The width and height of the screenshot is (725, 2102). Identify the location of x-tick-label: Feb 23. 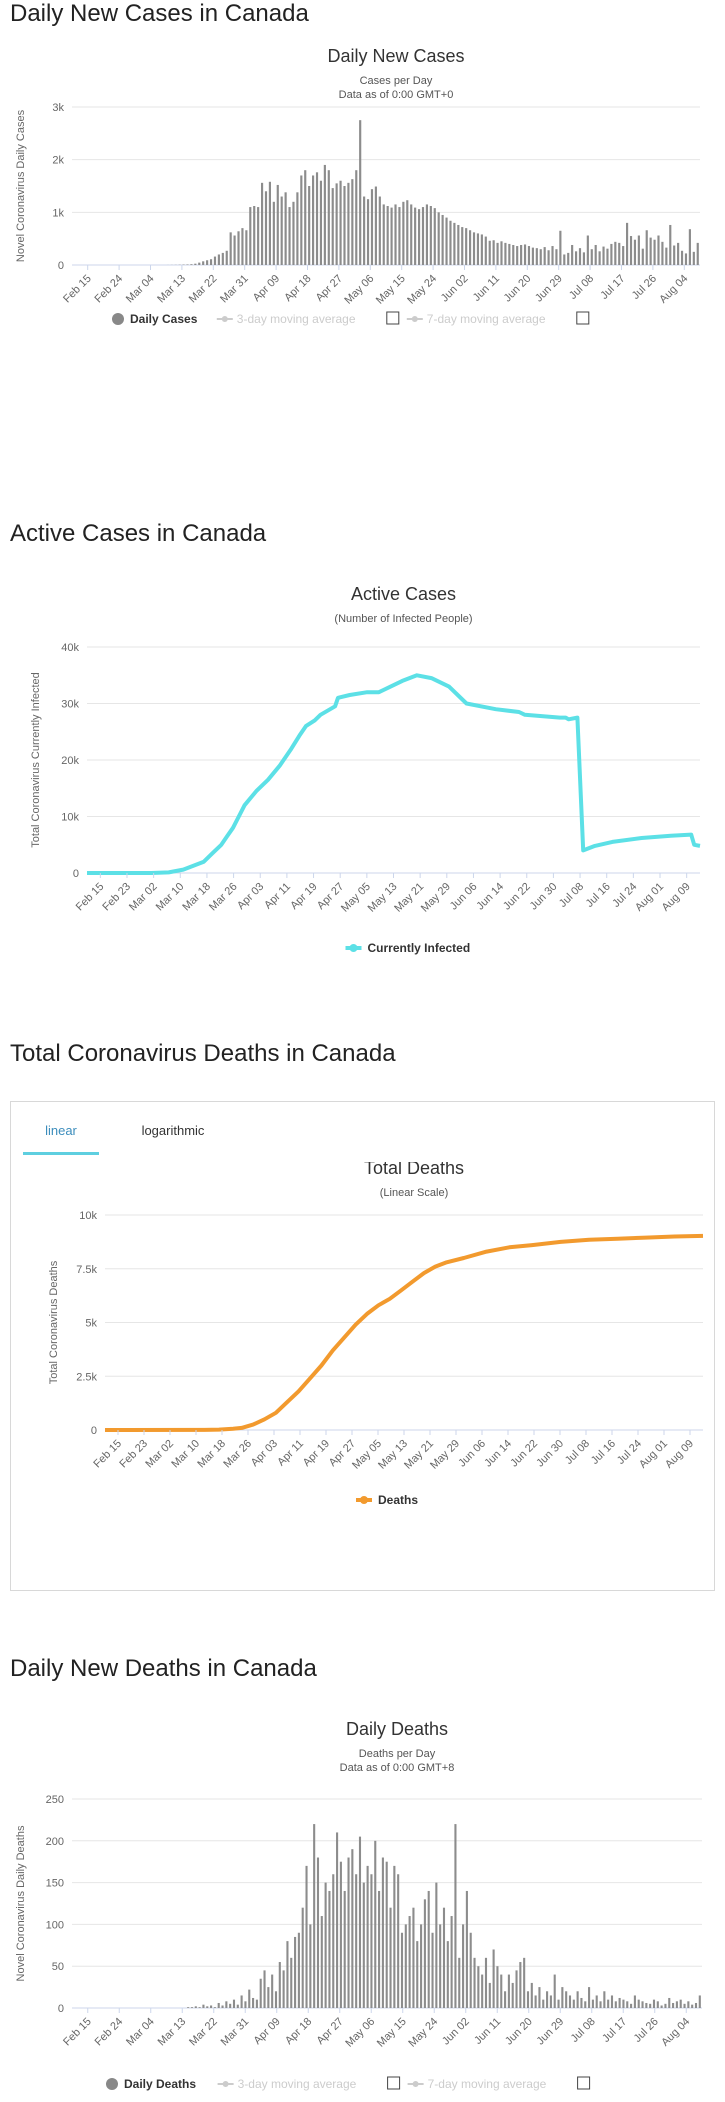
(133, 1454).